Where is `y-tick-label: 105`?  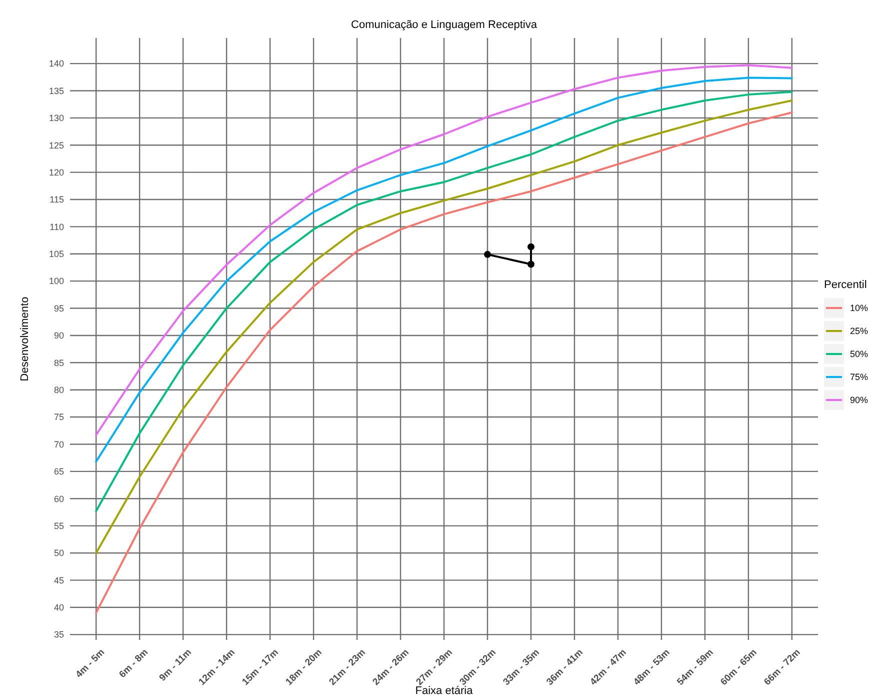 y-tick-label: 105 is located at coordinates (56, 254).